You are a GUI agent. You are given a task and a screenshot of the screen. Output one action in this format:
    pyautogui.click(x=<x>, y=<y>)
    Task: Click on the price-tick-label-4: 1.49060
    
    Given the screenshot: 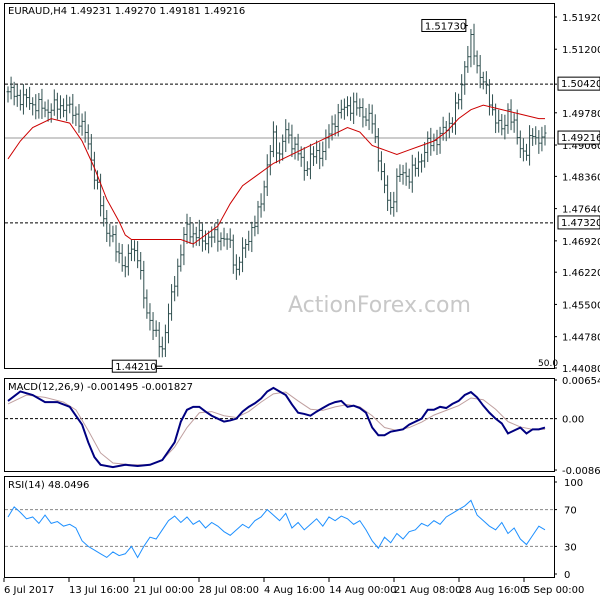 What is the action you would take?
    pyautogui.click(x=581, y=146)
    